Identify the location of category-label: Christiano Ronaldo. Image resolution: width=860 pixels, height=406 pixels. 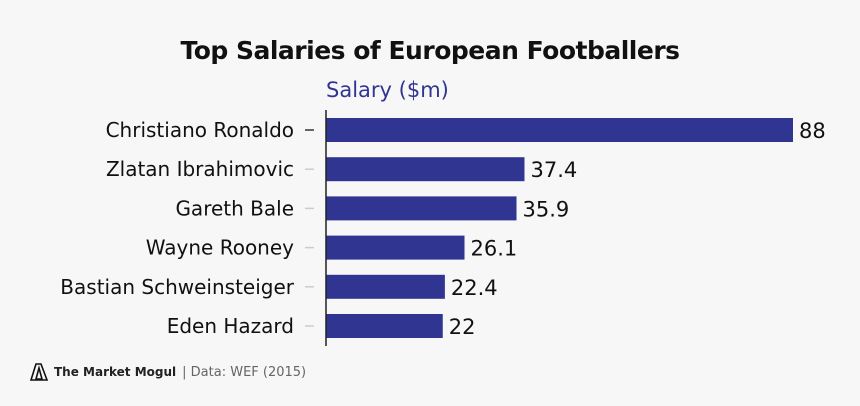
(200, 130).